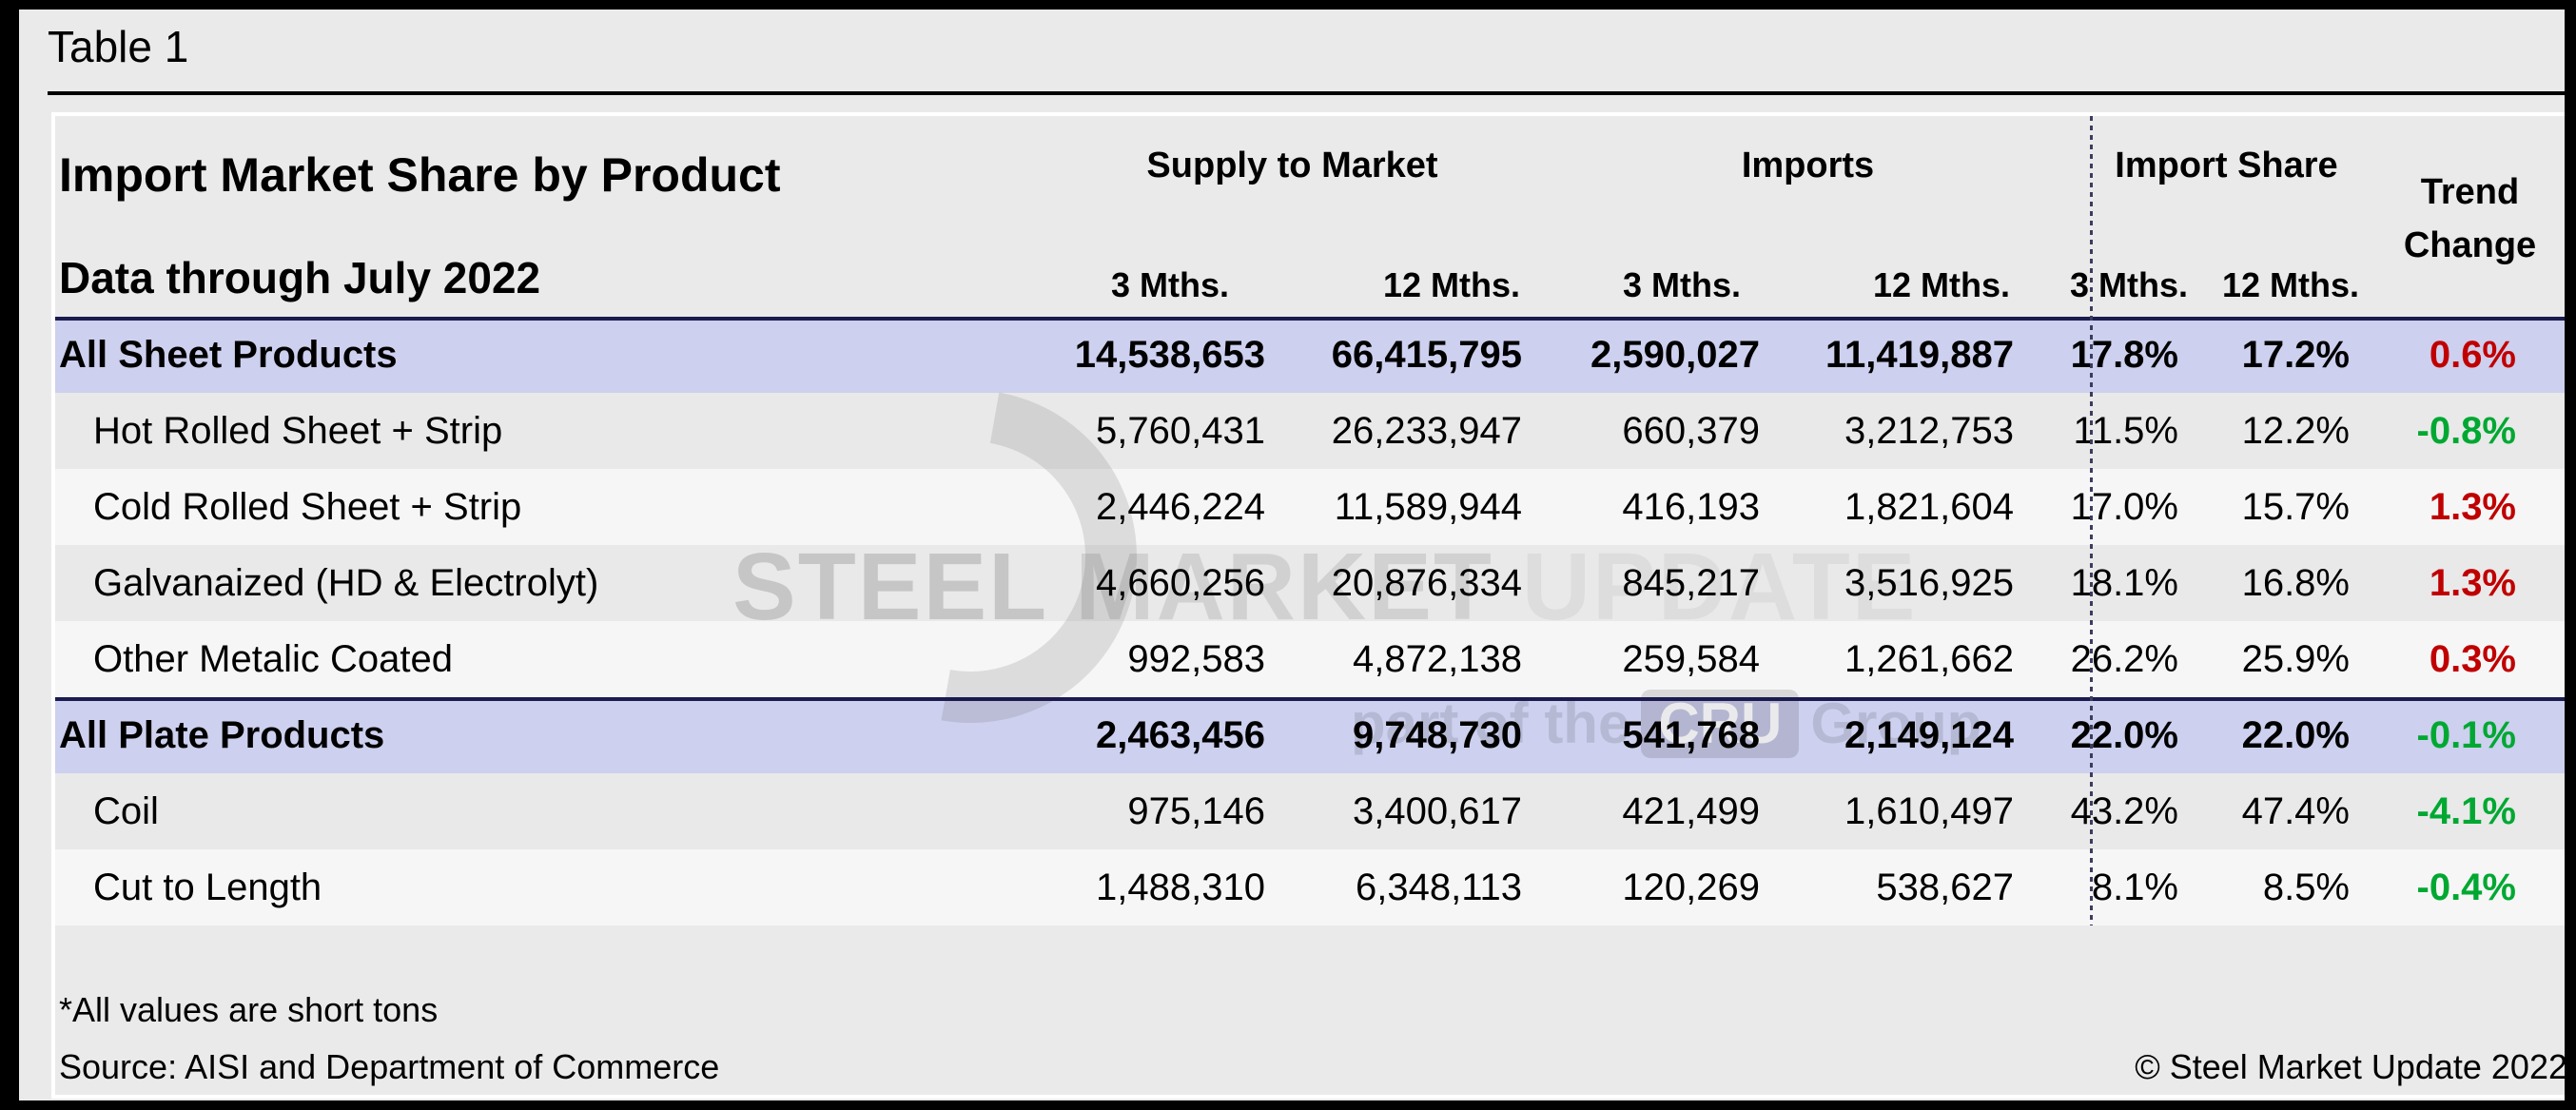 The width and height of the screenshot is (2576, 1110). I want to click on supply-12mths-cell: 11,589,944, so click(1434, 507).